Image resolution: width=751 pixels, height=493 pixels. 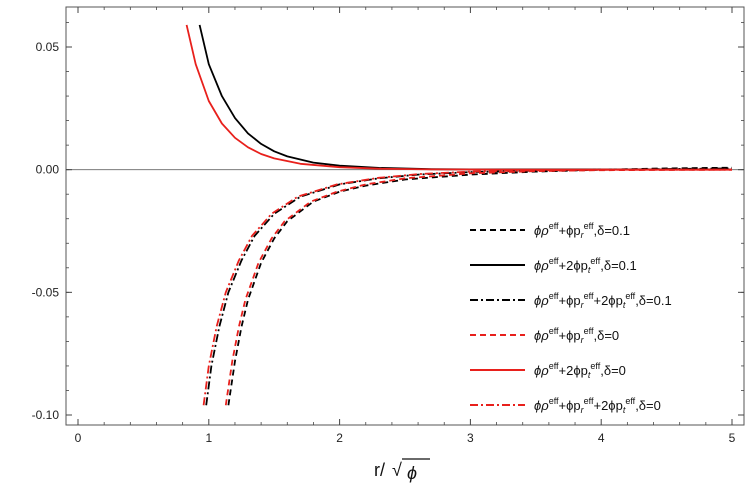 What do you see at coordinates (732, 438) in the screenshot?
I see `x-tick-label: 5` at bounding box center [732, 438].